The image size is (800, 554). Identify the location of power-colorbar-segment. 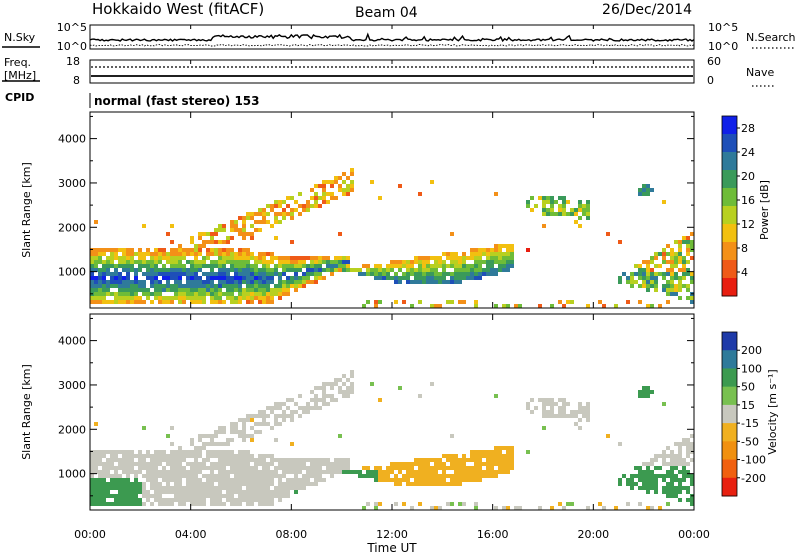
(729, 233).